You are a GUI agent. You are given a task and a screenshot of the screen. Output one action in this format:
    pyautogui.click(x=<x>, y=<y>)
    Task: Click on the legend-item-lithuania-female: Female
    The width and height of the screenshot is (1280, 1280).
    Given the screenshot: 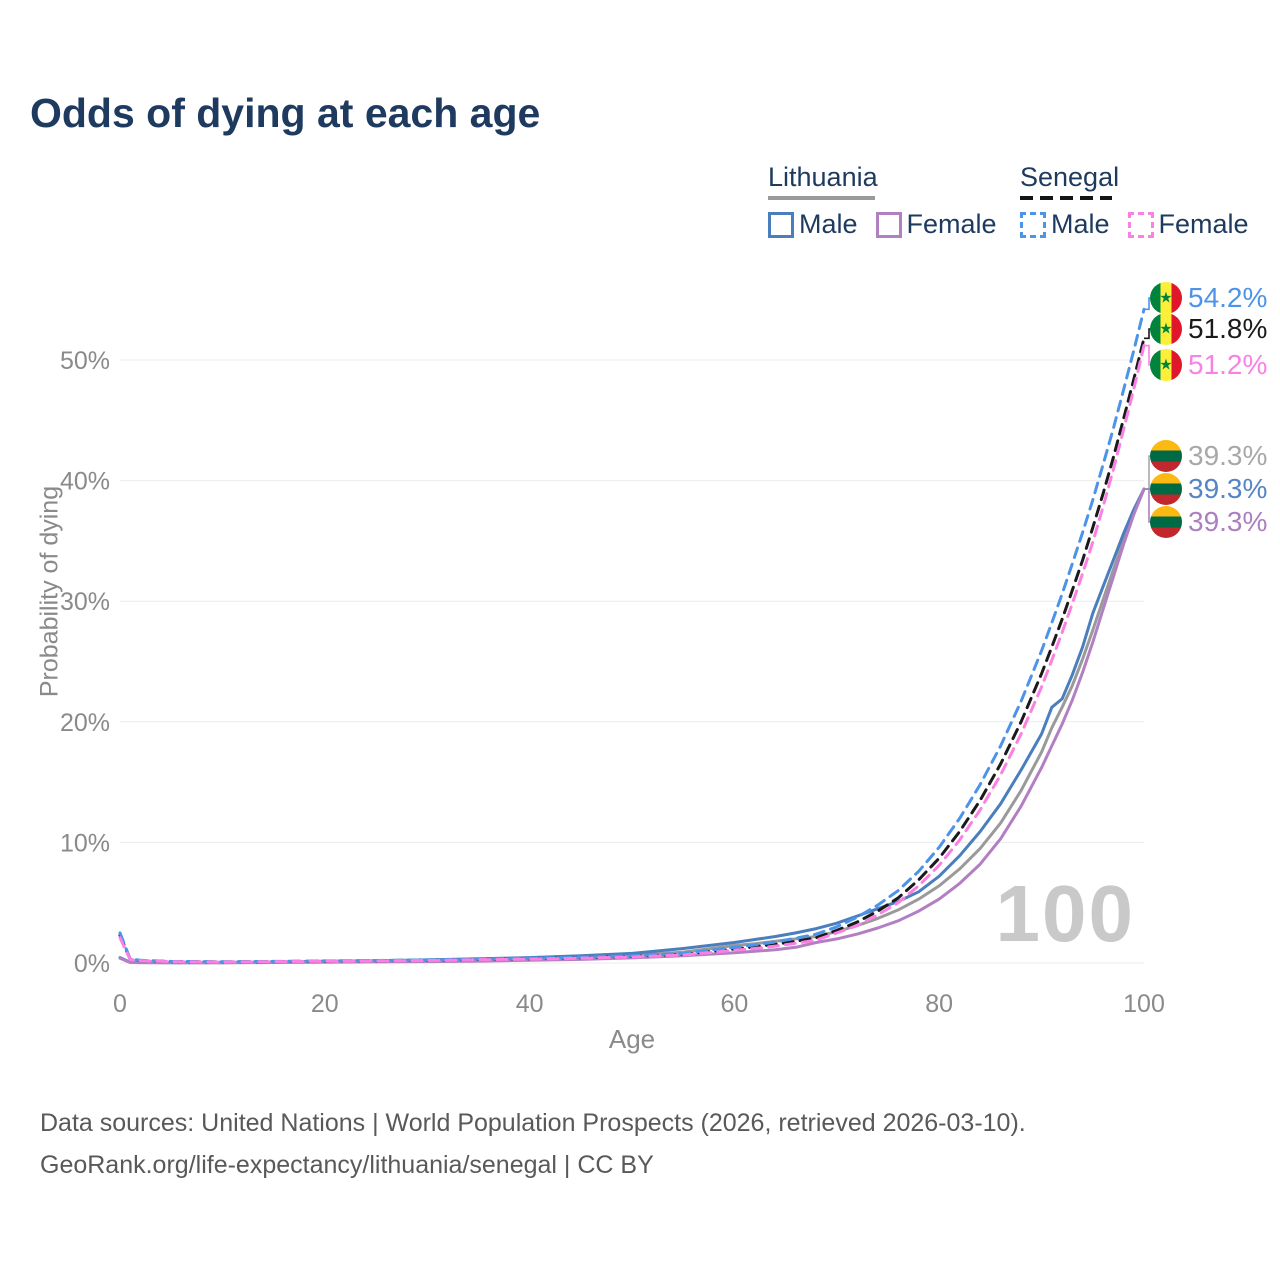 What is the action you would take?
    pyautogui.click(x=936, y=224)
    